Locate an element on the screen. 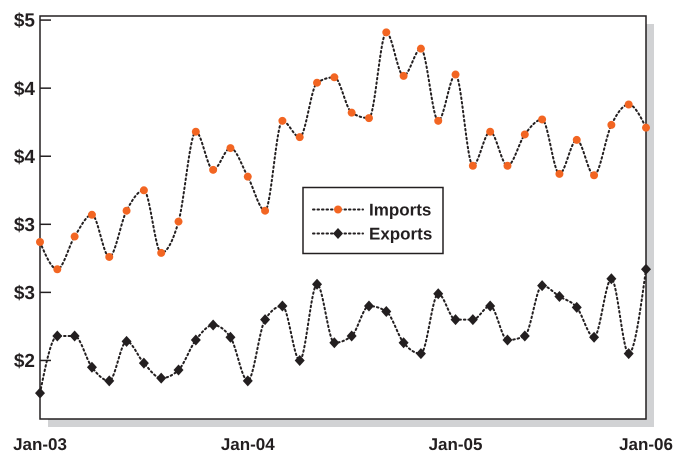 The height and width of the screenshot is (458, 678). legend-label: Exports is located at coordinates (400, 234).